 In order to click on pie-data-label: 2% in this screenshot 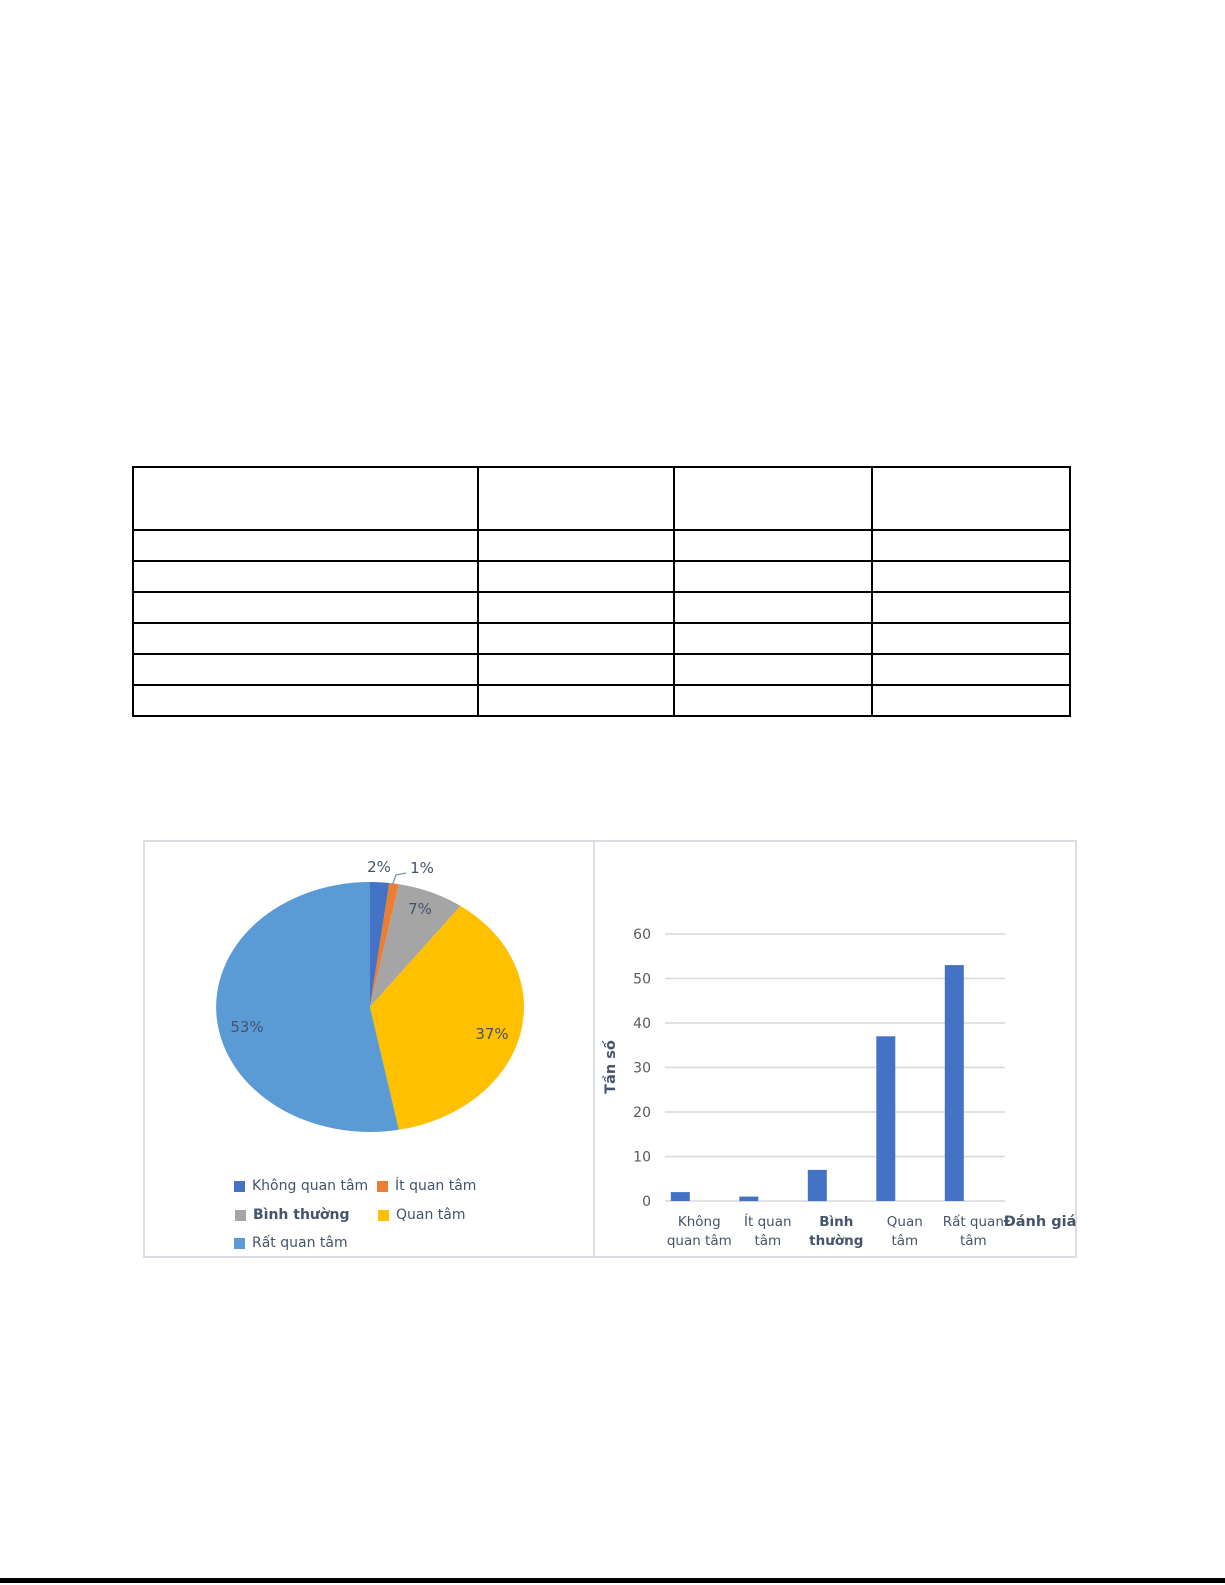, I will do `click(379, 867)`.